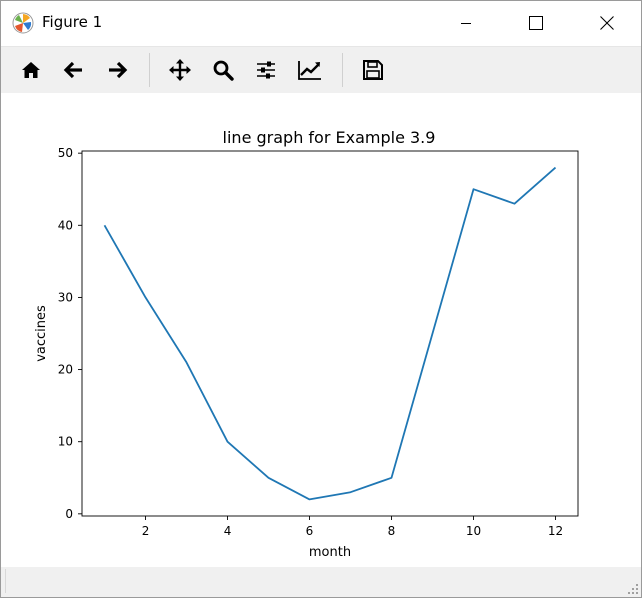 This screenshot has width=642, height=598. What do you see at coordinates (65, 153) in the screenshot?
I see `y-tick-label: 50` at bounding box center [65, 153].